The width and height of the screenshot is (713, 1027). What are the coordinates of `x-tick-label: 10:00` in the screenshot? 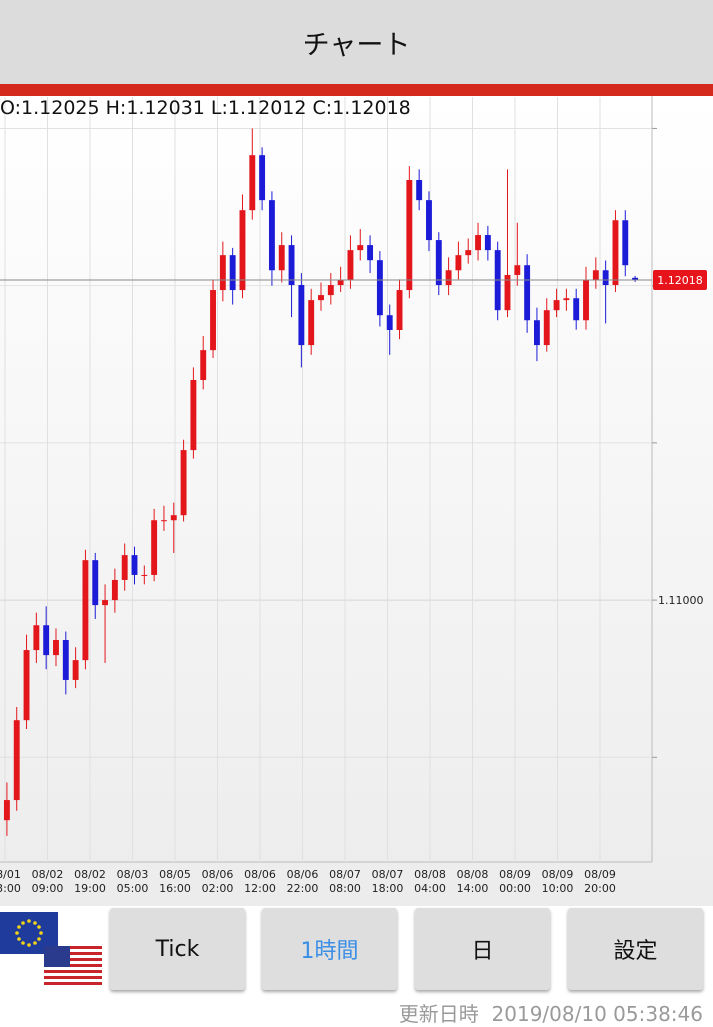 It's located at (558, 888).